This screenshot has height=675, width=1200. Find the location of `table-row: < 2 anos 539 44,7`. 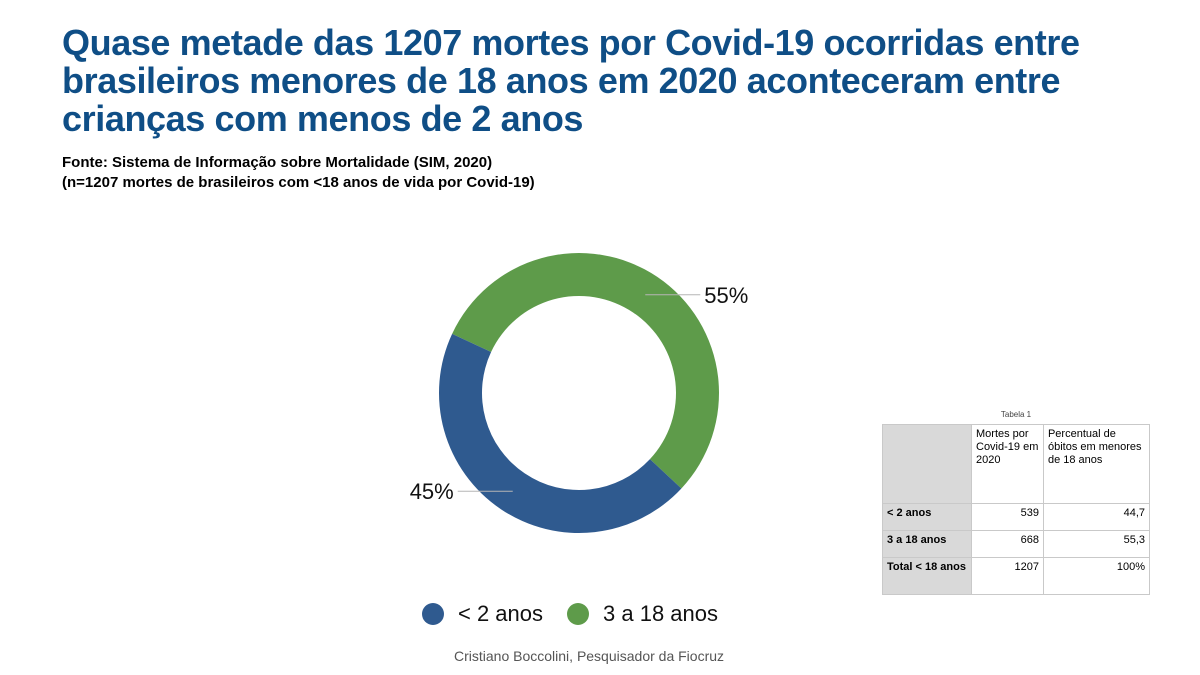

table-row: < 2 anos 539 44,7 is located at coordinates (1016, 517).